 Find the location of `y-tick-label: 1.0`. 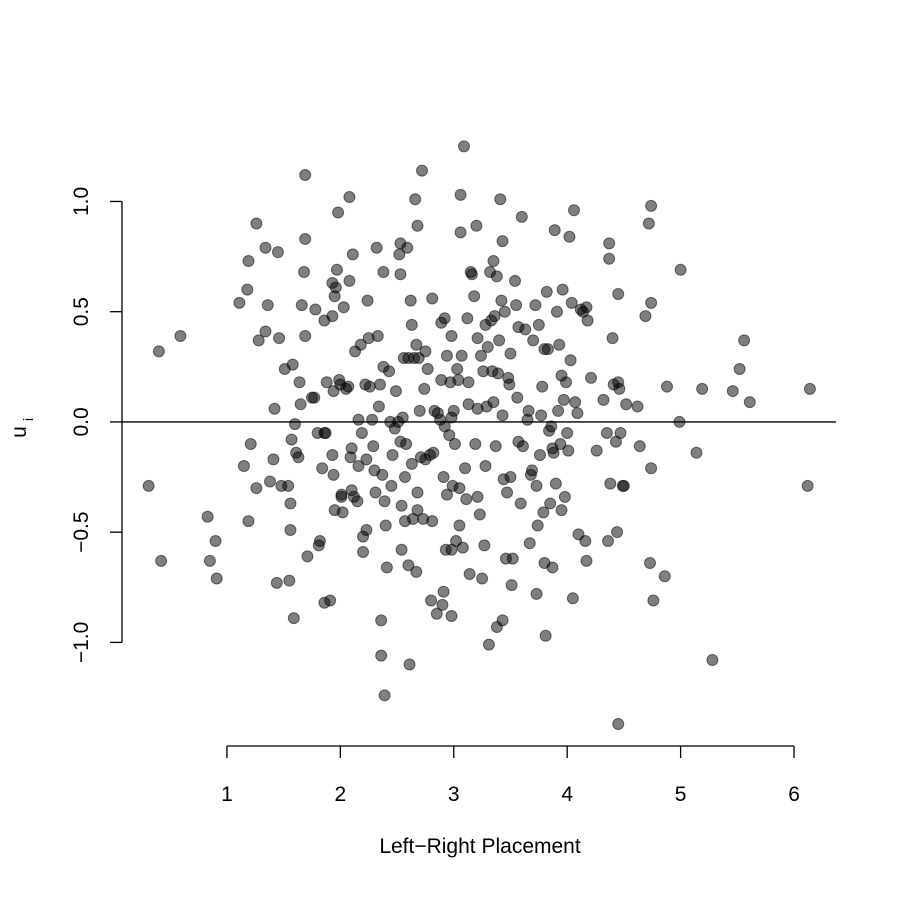

y-tick-label: 1.0 is located at coordinates (81, 201).